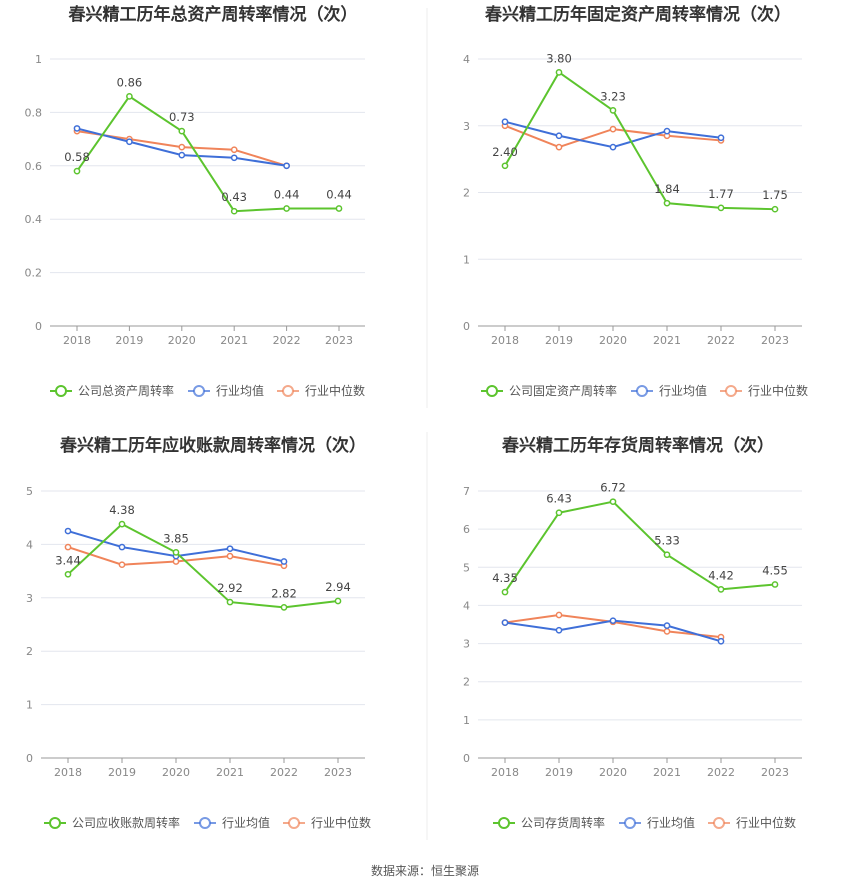 The image size is (850, 891). I want to click on legend-label-industry_median: 行业中位数, so click(778, 390).